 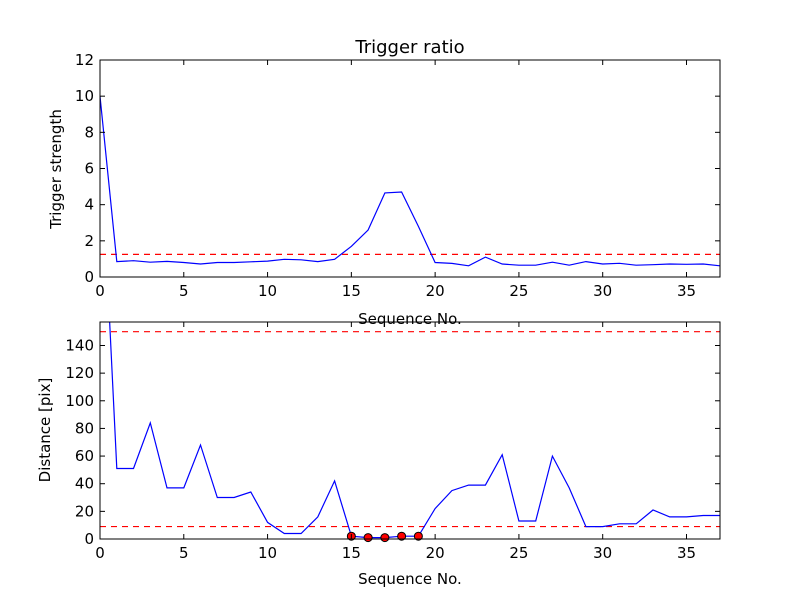 I want to click on y-tick-label: 12, so click(x=84, y=60).